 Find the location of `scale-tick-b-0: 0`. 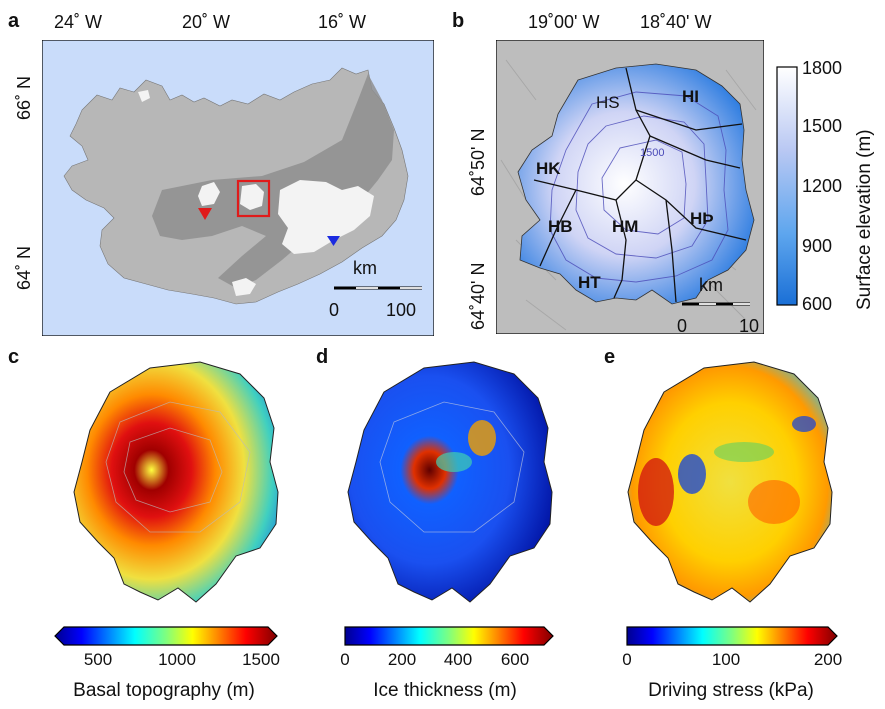

scale-tick-b-0: 0 is located at coordinates (682, 326).